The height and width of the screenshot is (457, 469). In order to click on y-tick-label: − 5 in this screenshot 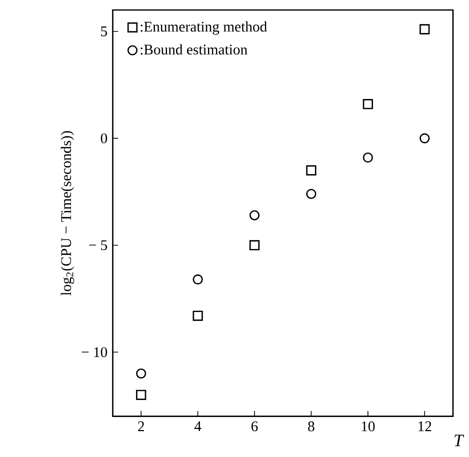, I will do `click(98, 245)`.